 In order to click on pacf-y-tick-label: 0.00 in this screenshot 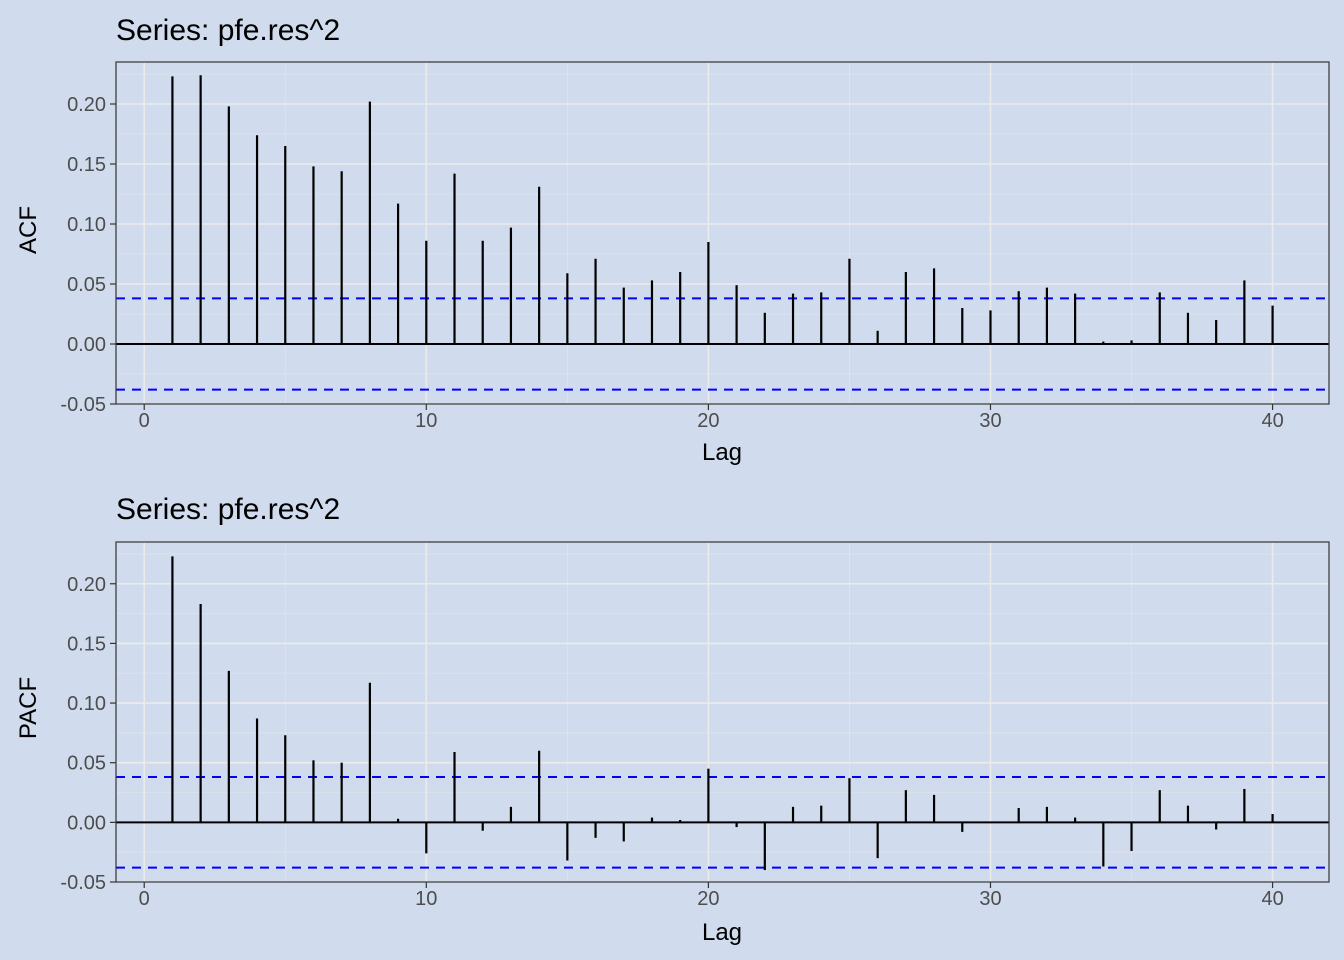, I will do `click(86, 823)`.